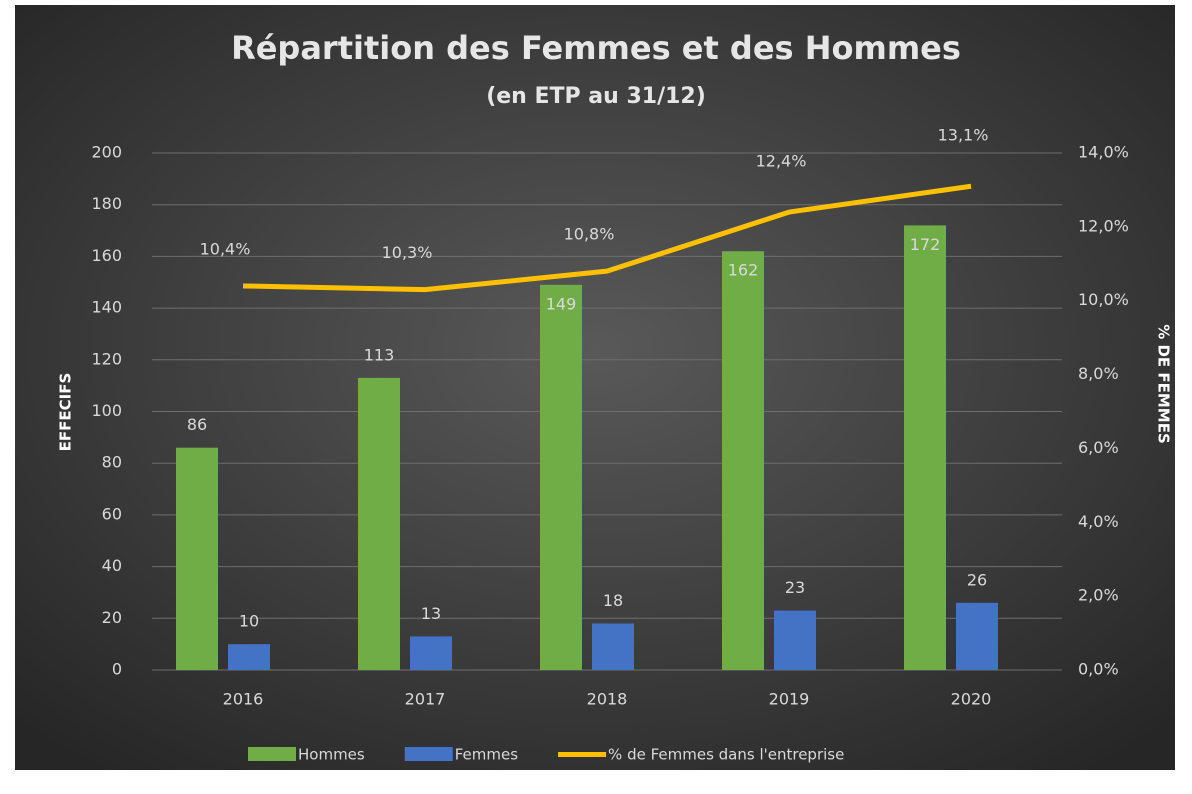  I want to click on y-tick-label: 200, so click(106, 152).